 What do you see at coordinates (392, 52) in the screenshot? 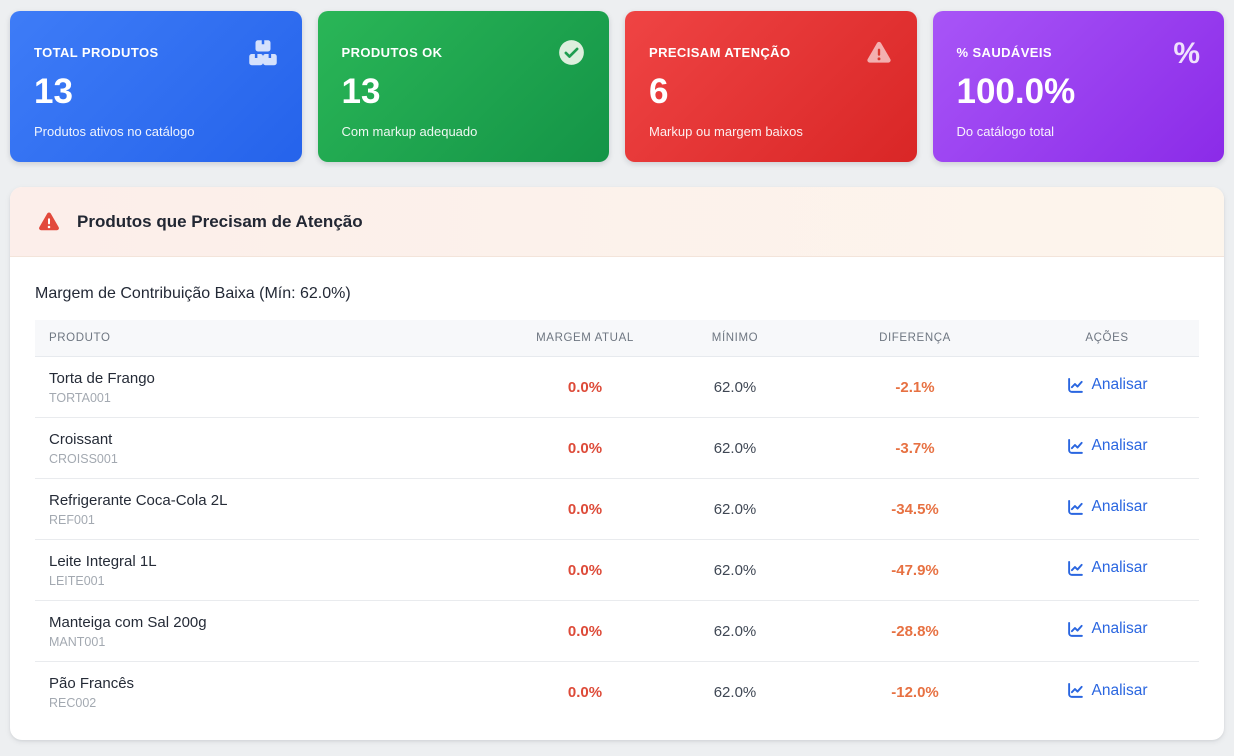
I see `stat-card-title: PRODUTOS OK` at bounding box center [392, 52].